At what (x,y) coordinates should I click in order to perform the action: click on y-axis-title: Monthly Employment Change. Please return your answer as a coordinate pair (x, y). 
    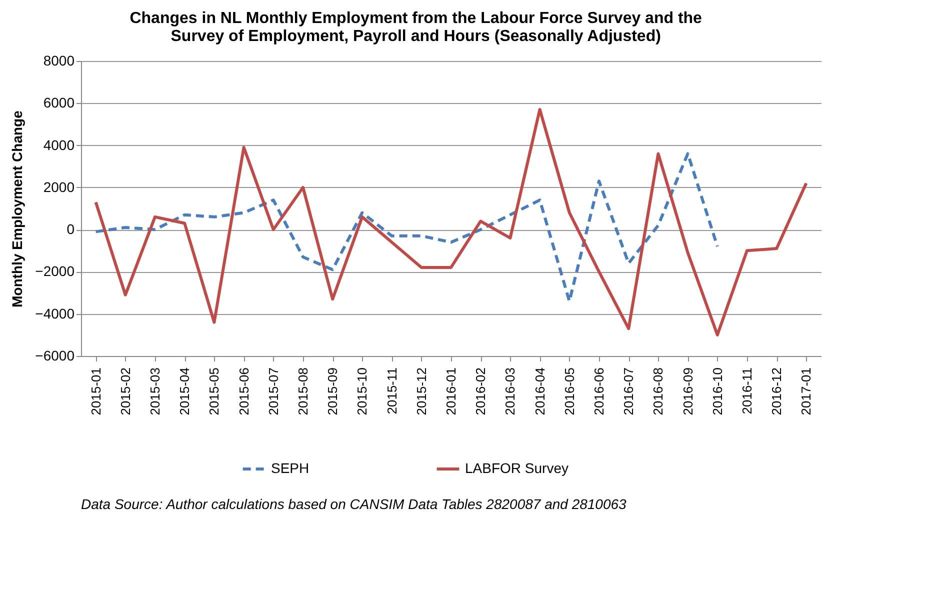
    Looking at the image, I should click on (17, 209).